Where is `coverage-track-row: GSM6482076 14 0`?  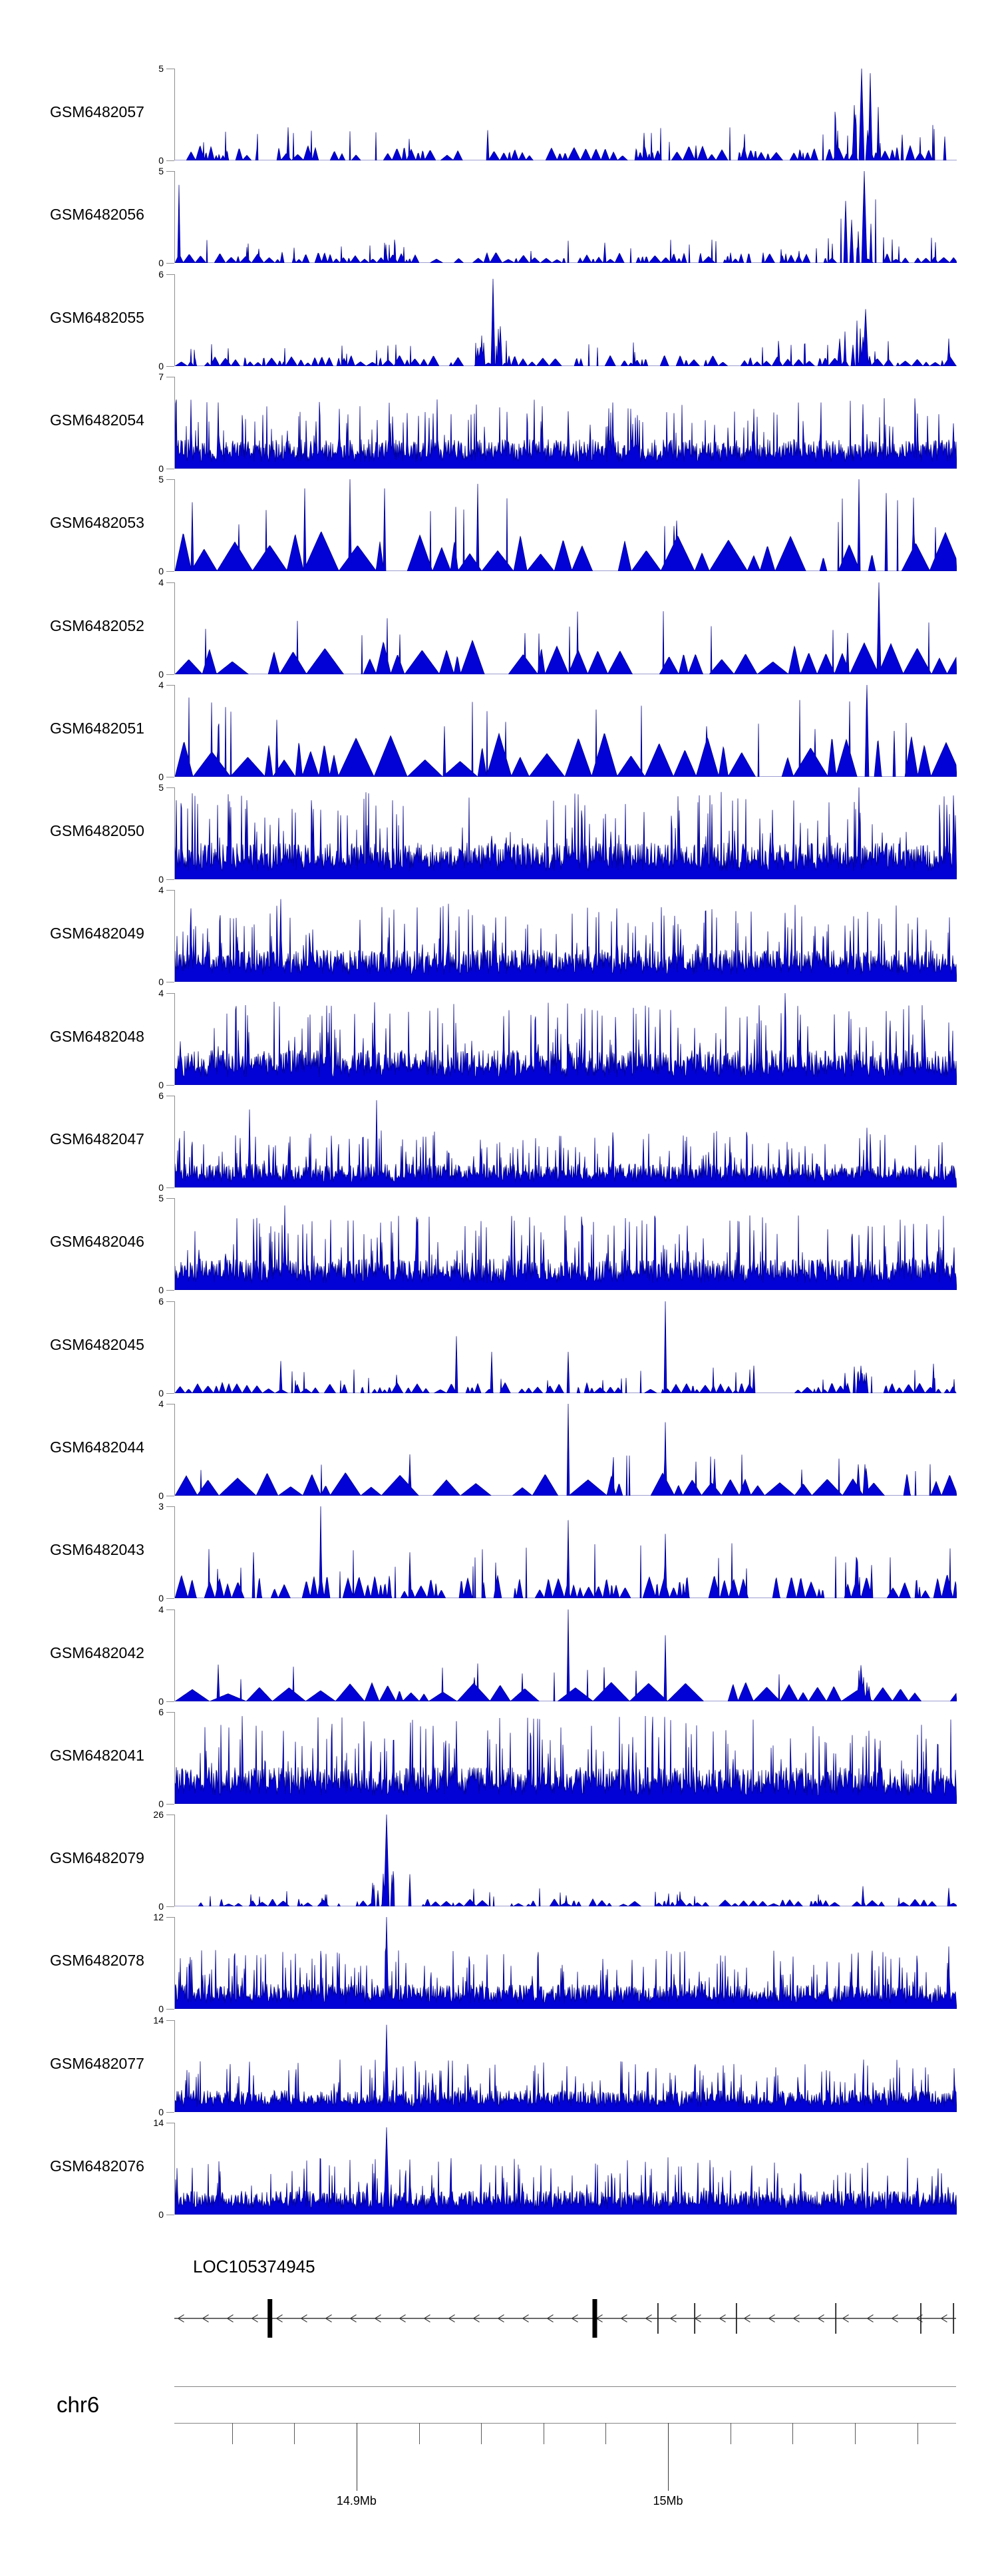 coverage-track-row: GSM6482076 14 0 is located at coordinates (499, 2171).